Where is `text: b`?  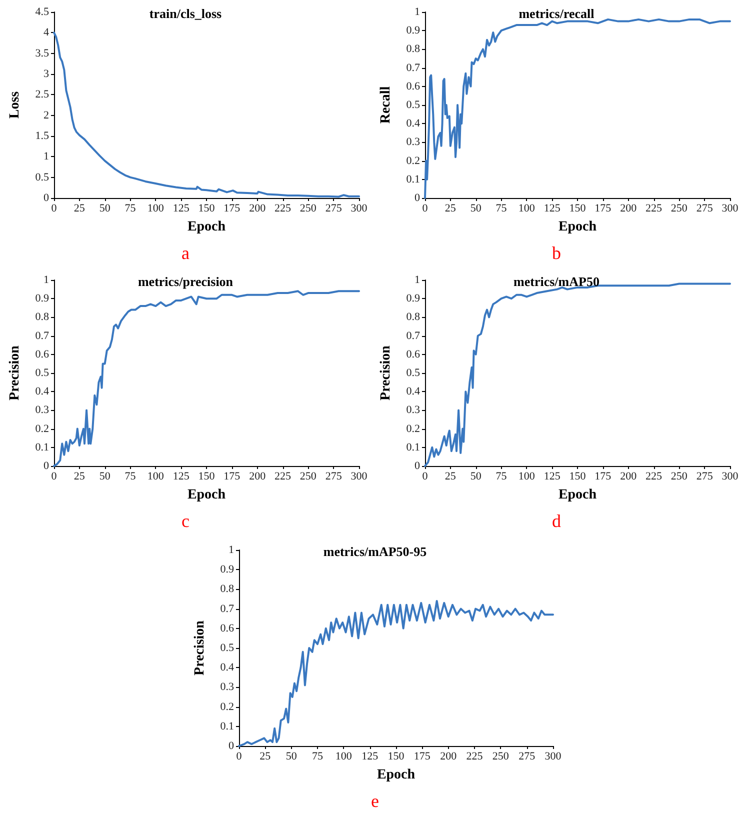 text: b is located at coordinates (556, 253).